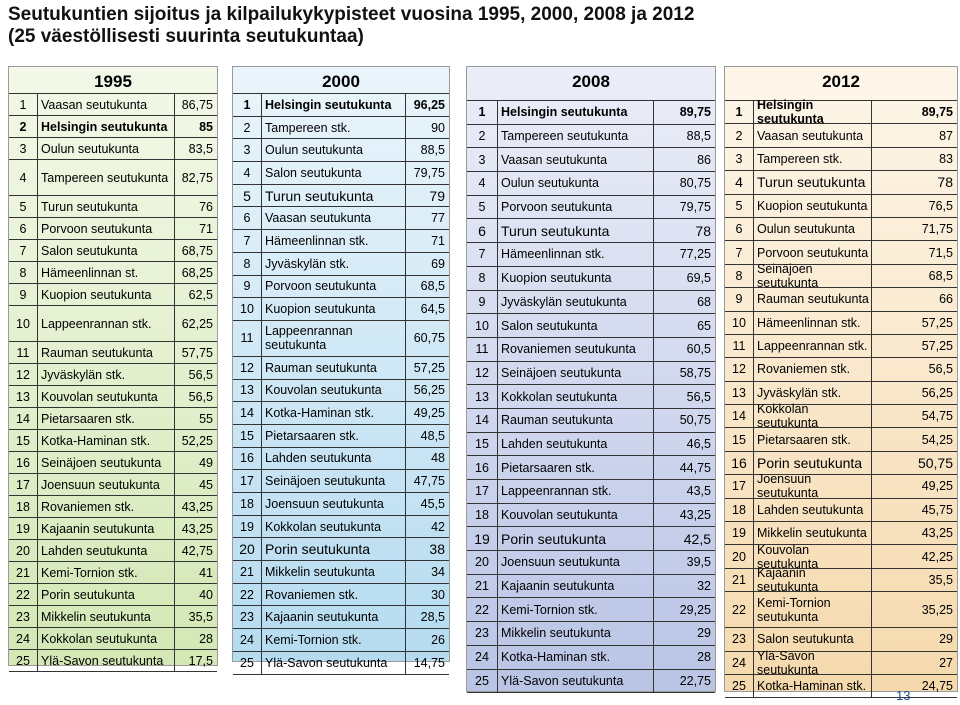 The image size is (960, 705). I want to click on table-row: 15 Pietarsaaren stk. 48,5, so click(341, 436).